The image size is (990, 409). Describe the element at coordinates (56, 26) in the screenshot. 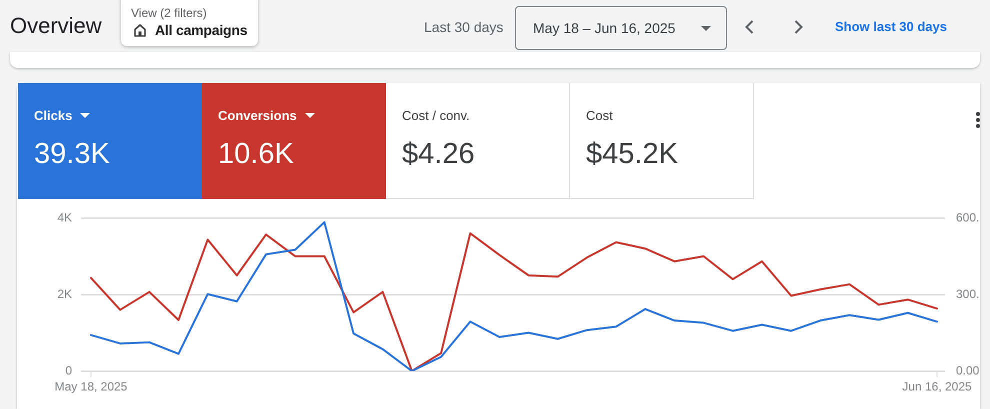

I see `chart-title: Overview` at that location.